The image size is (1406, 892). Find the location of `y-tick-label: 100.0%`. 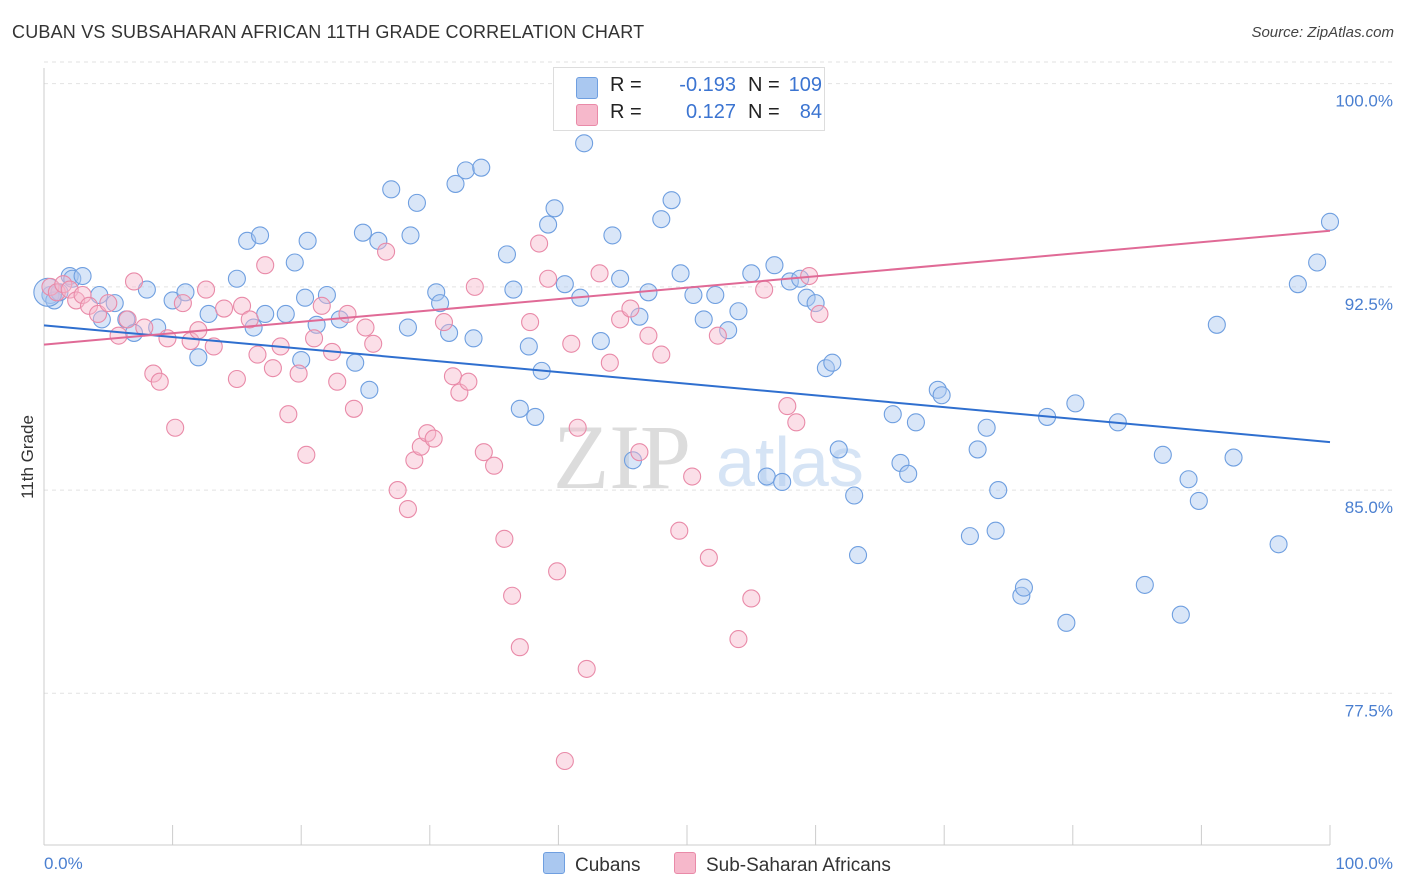

y-tick-label: 100.0% is located at coordinates (1364, 101).